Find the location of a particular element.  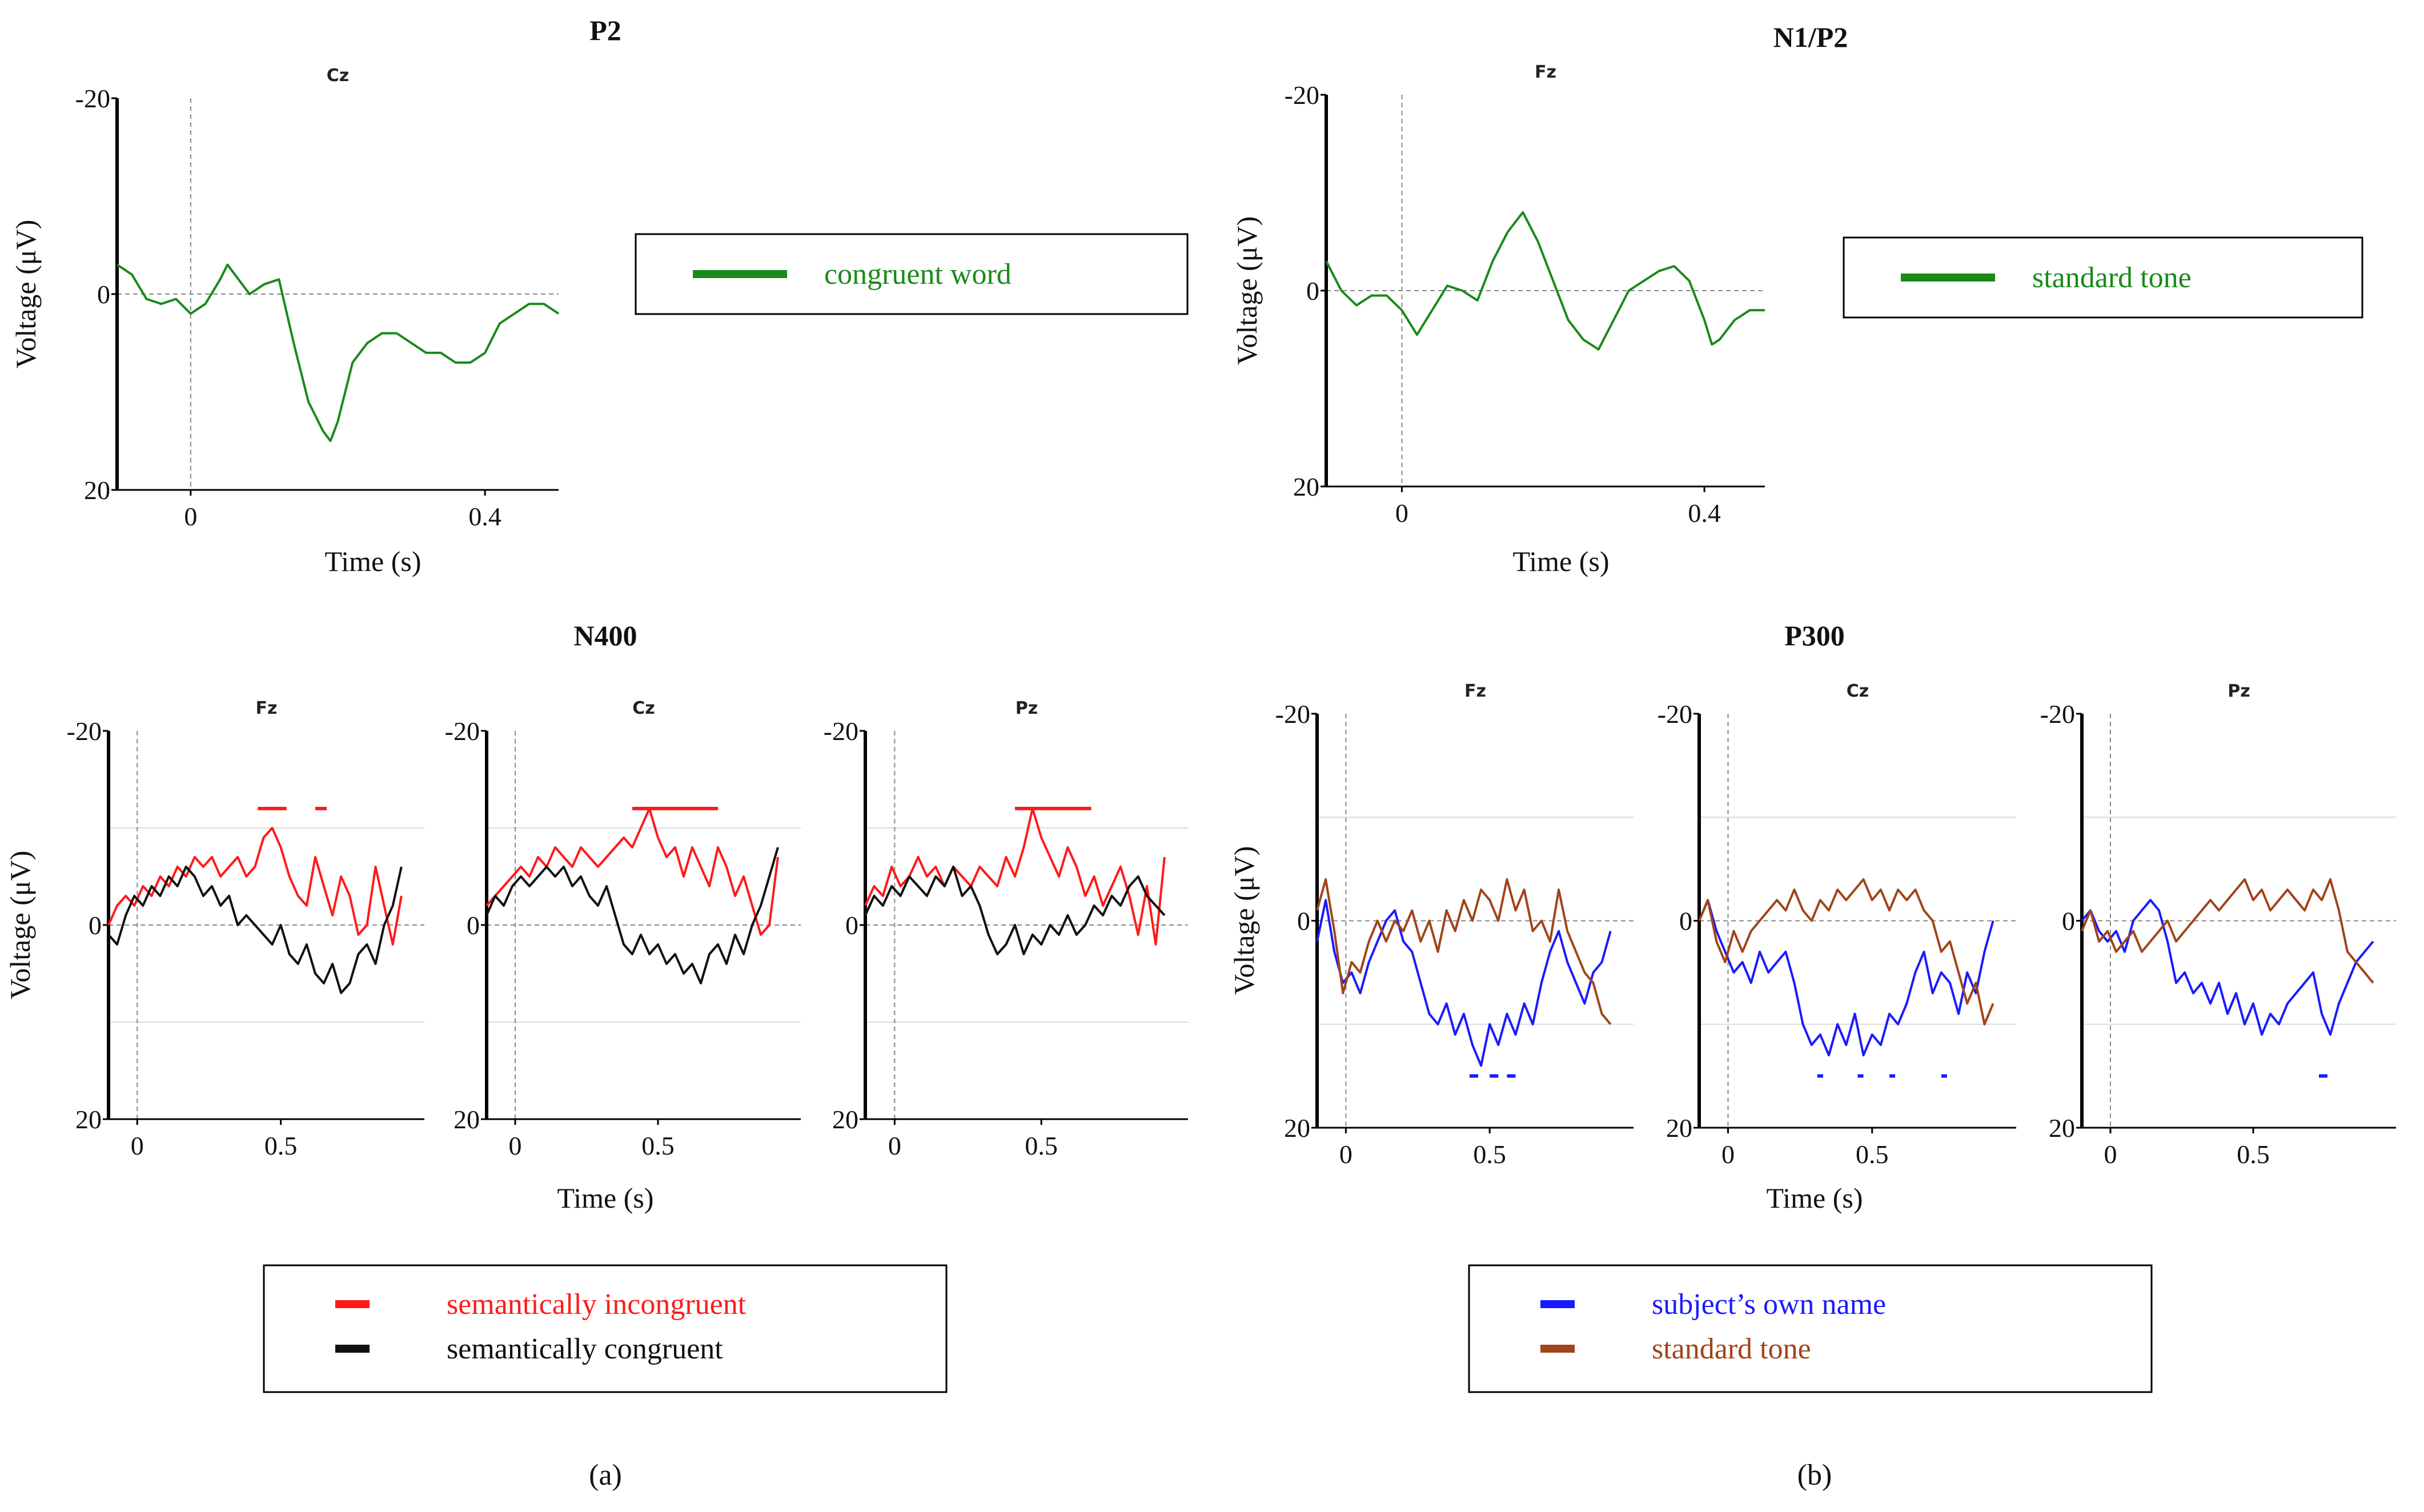

panel-label: (b) is located at coordinates (1815, 1475).